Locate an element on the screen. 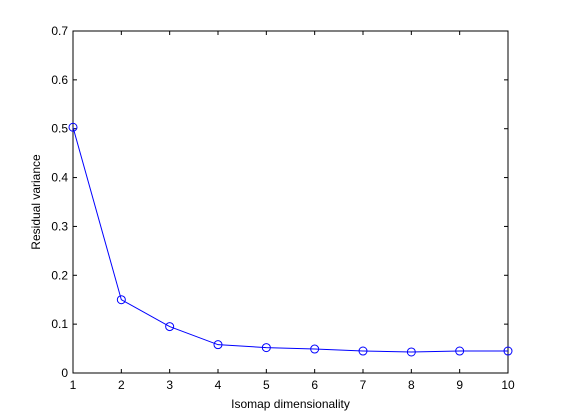 The image size is (561, 420). x-tick-label: 4 is located at coordinates (218, 385).